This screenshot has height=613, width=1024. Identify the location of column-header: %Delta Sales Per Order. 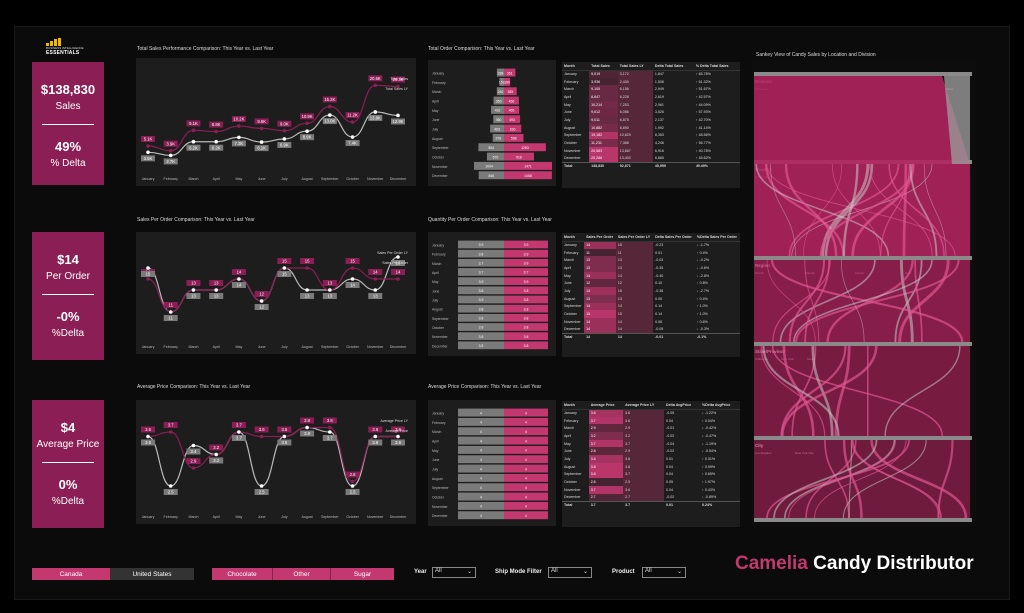
(717, 237).